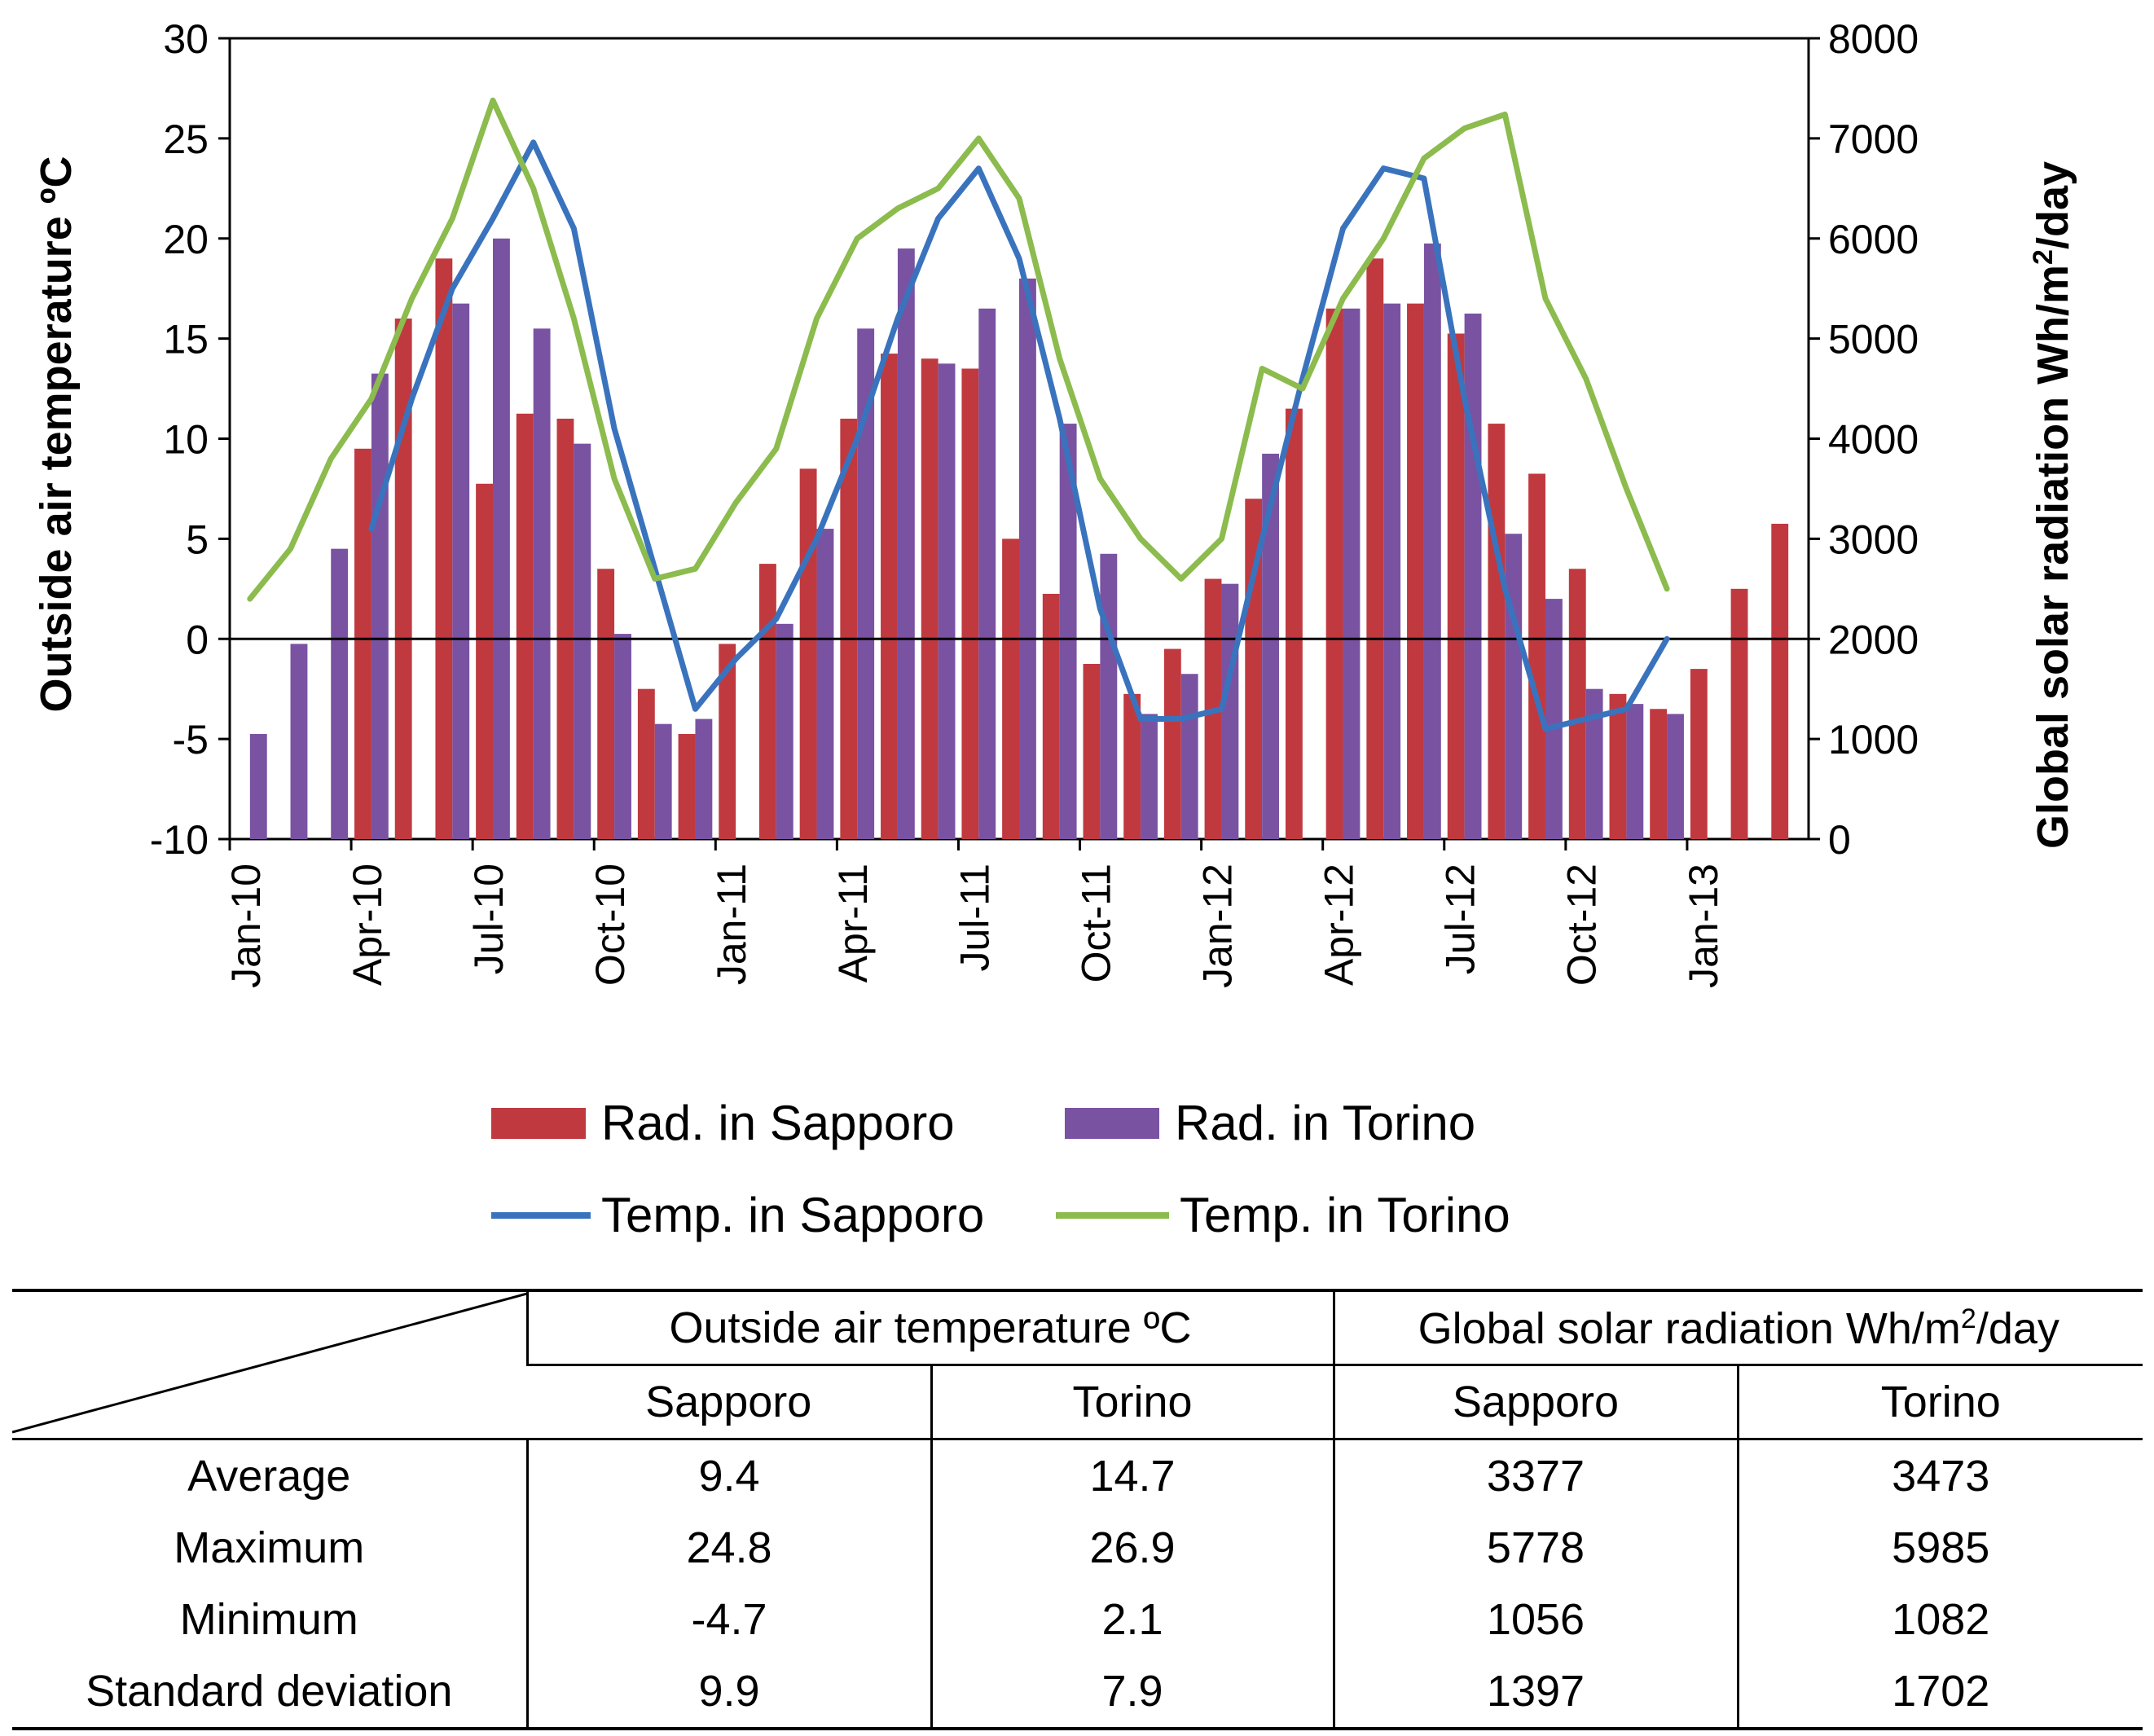 This screenshot has height=1736, width=2154. Describe the element at coordinates (1873, 39) in the screenshot. I see `right-tick-label: 8000` at that location.